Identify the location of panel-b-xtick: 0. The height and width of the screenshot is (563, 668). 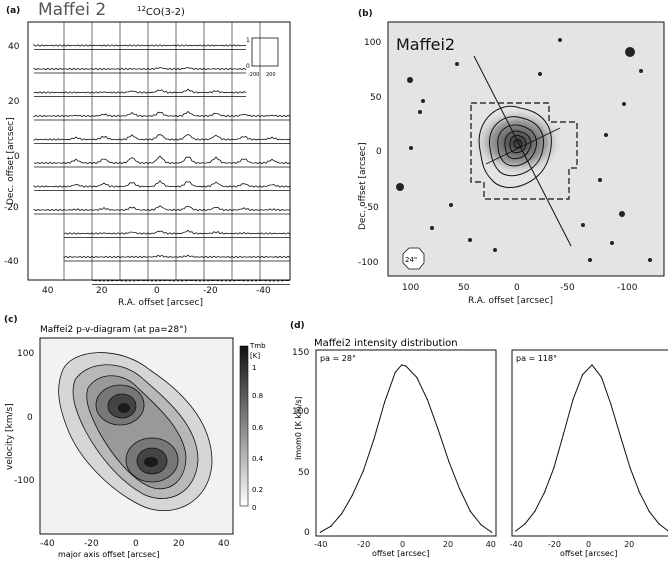
(517, 288).